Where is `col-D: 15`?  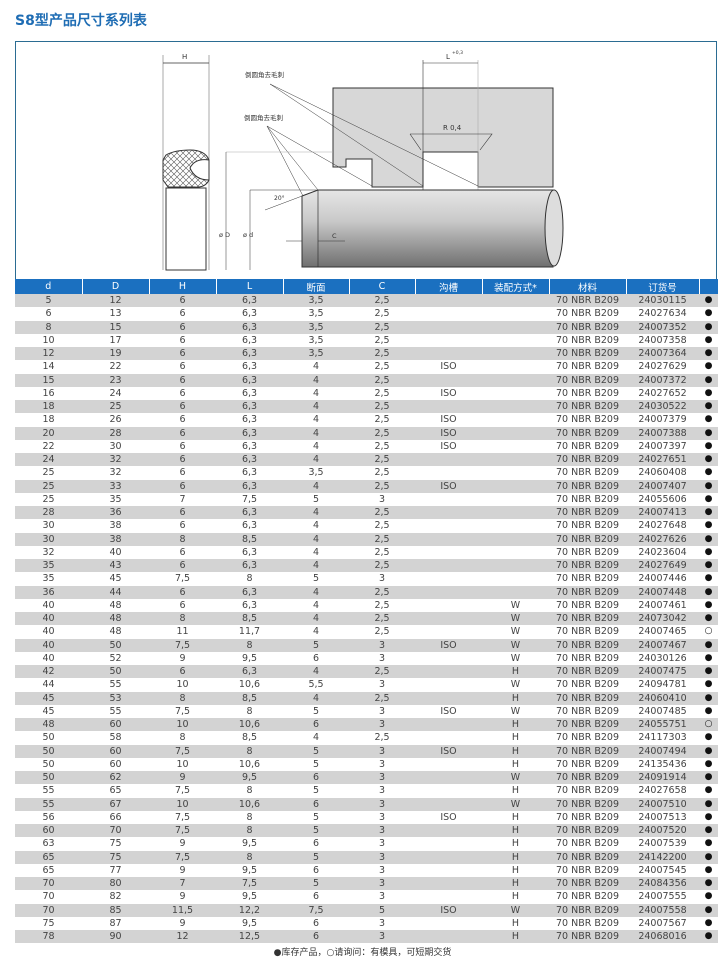
col-D: 15 is located at coordinates (115, 327).